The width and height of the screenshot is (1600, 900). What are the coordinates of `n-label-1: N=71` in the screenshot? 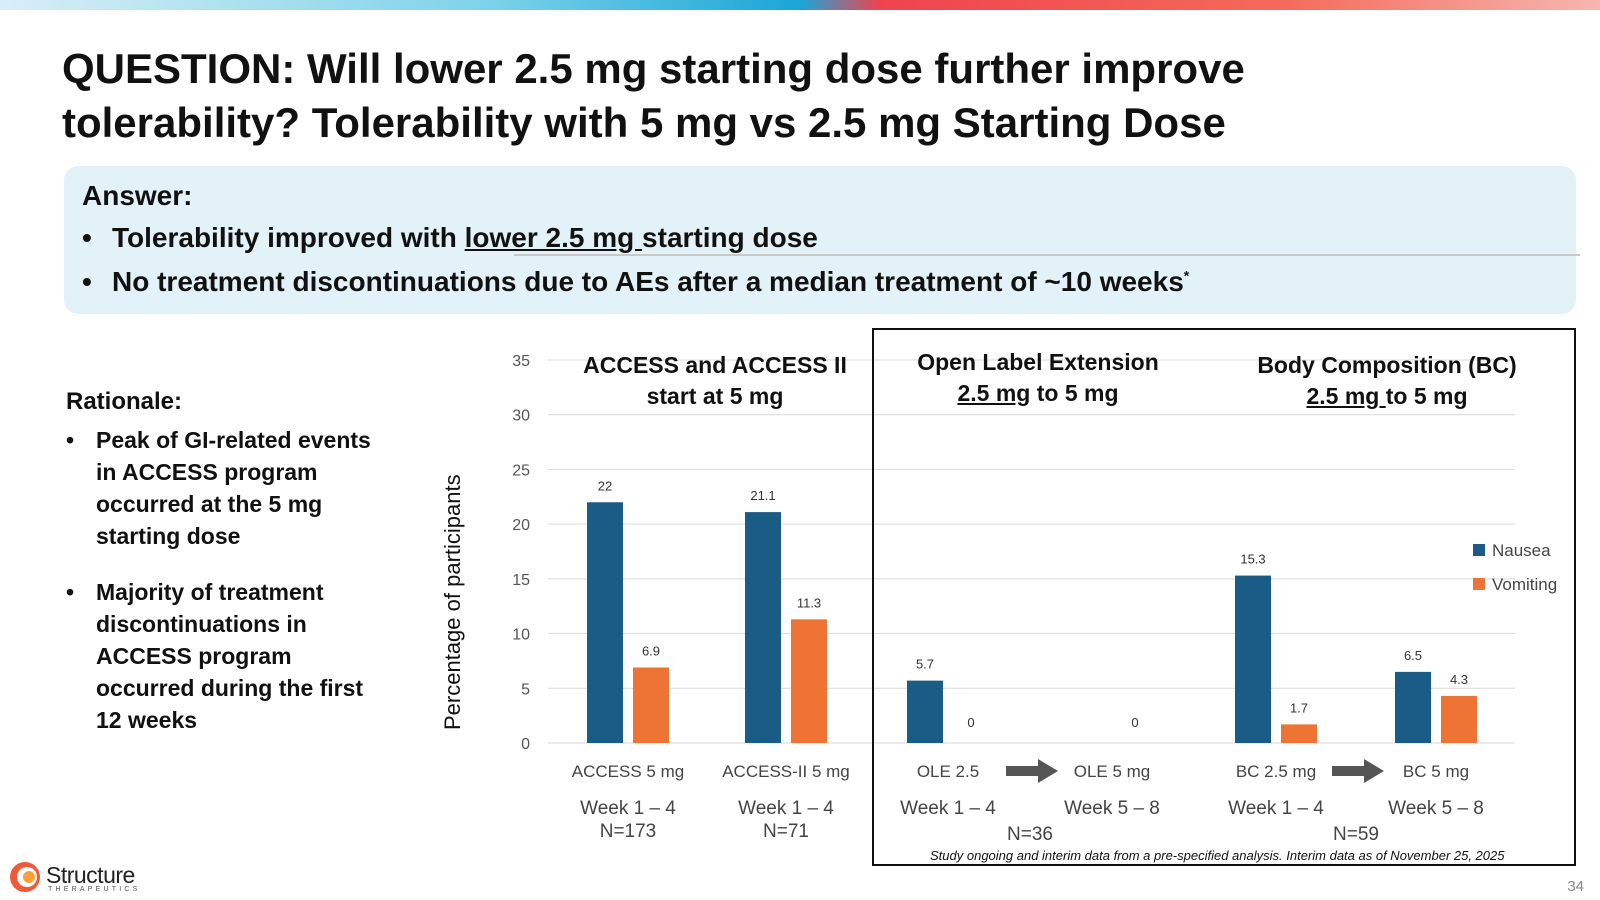 It's located at (786, 831).